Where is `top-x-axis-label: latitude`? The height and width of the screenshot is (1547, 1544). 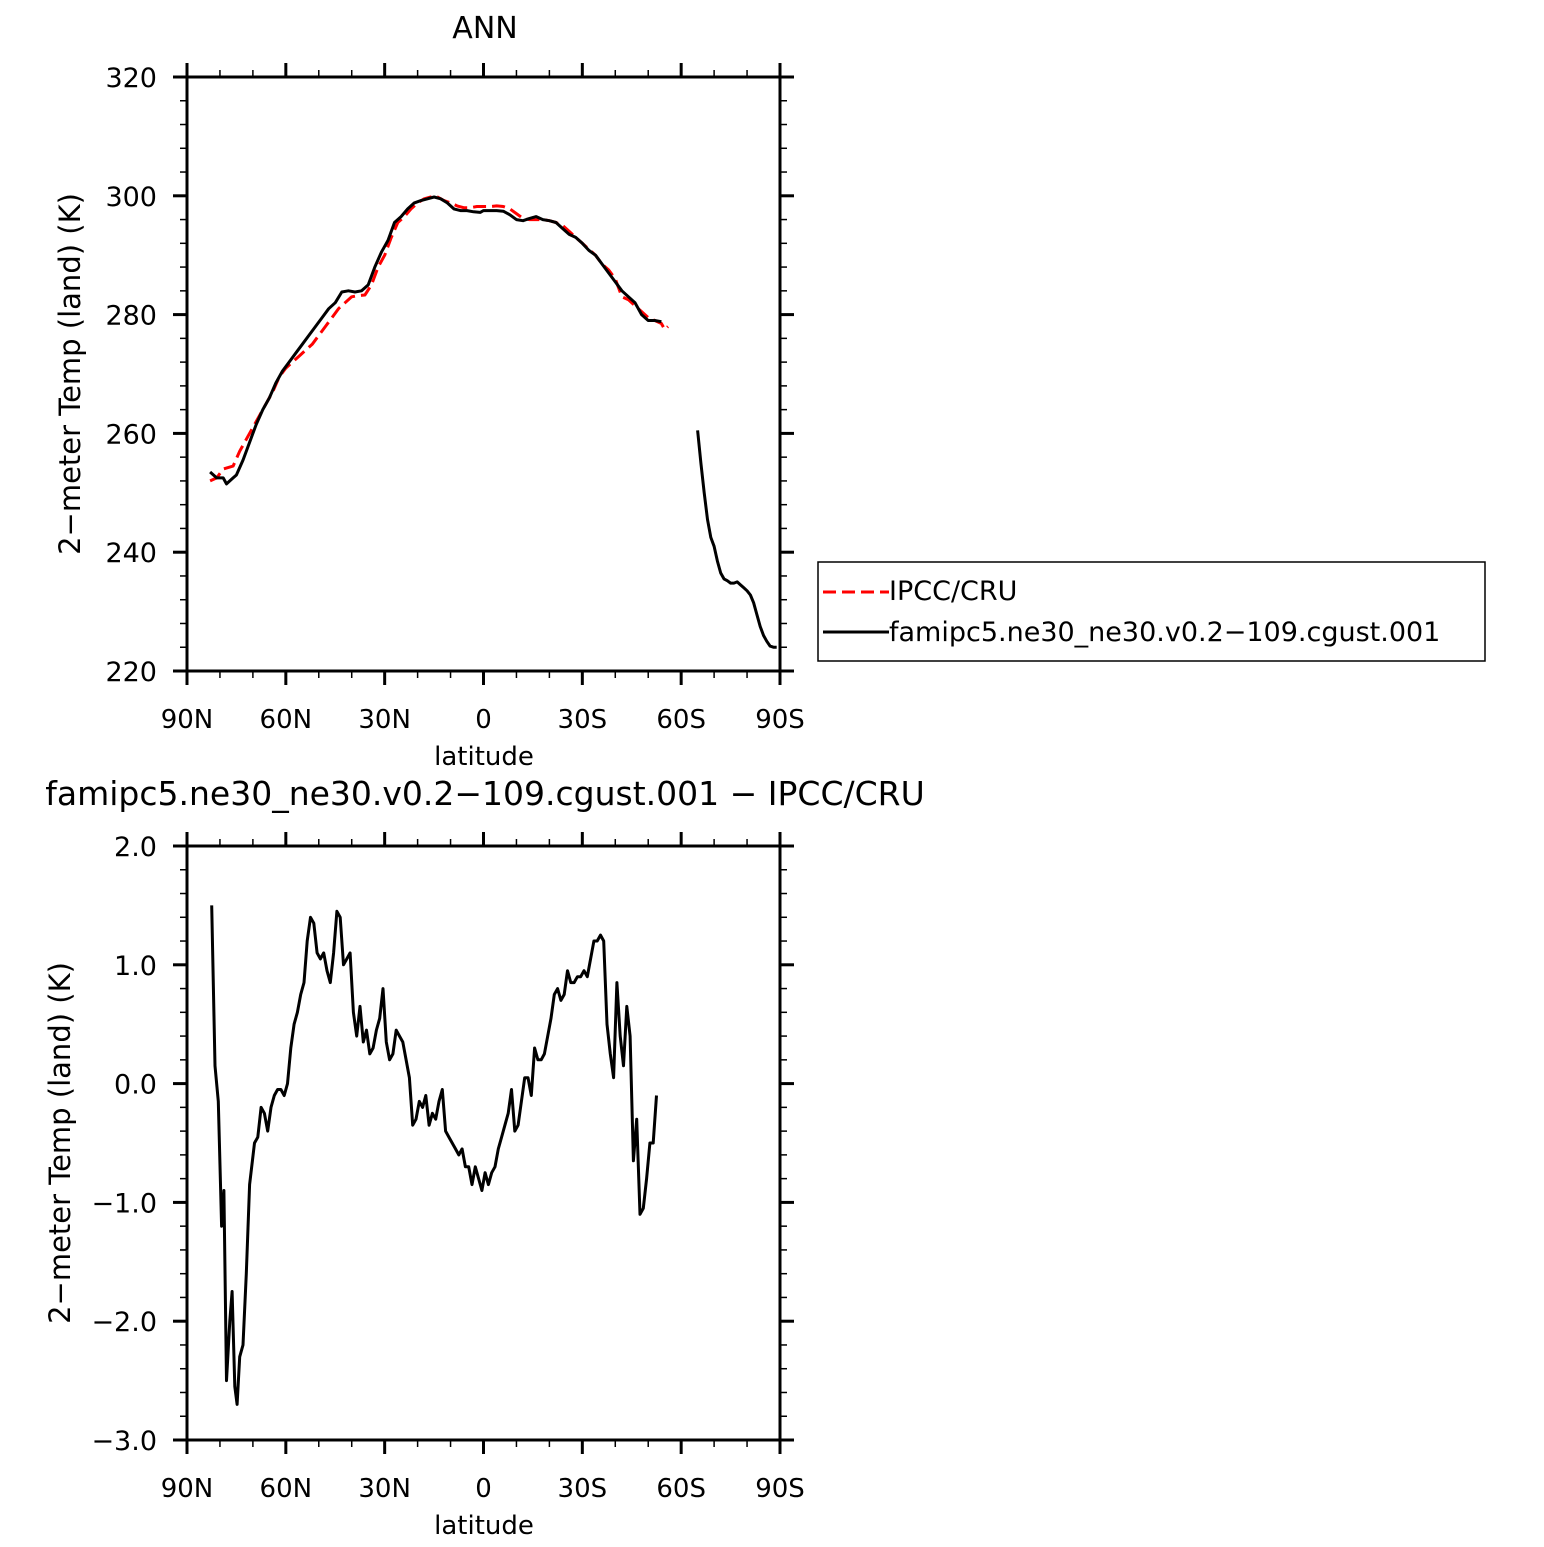 top-x-axis-label: latitude is located at coordinates (484, 757).